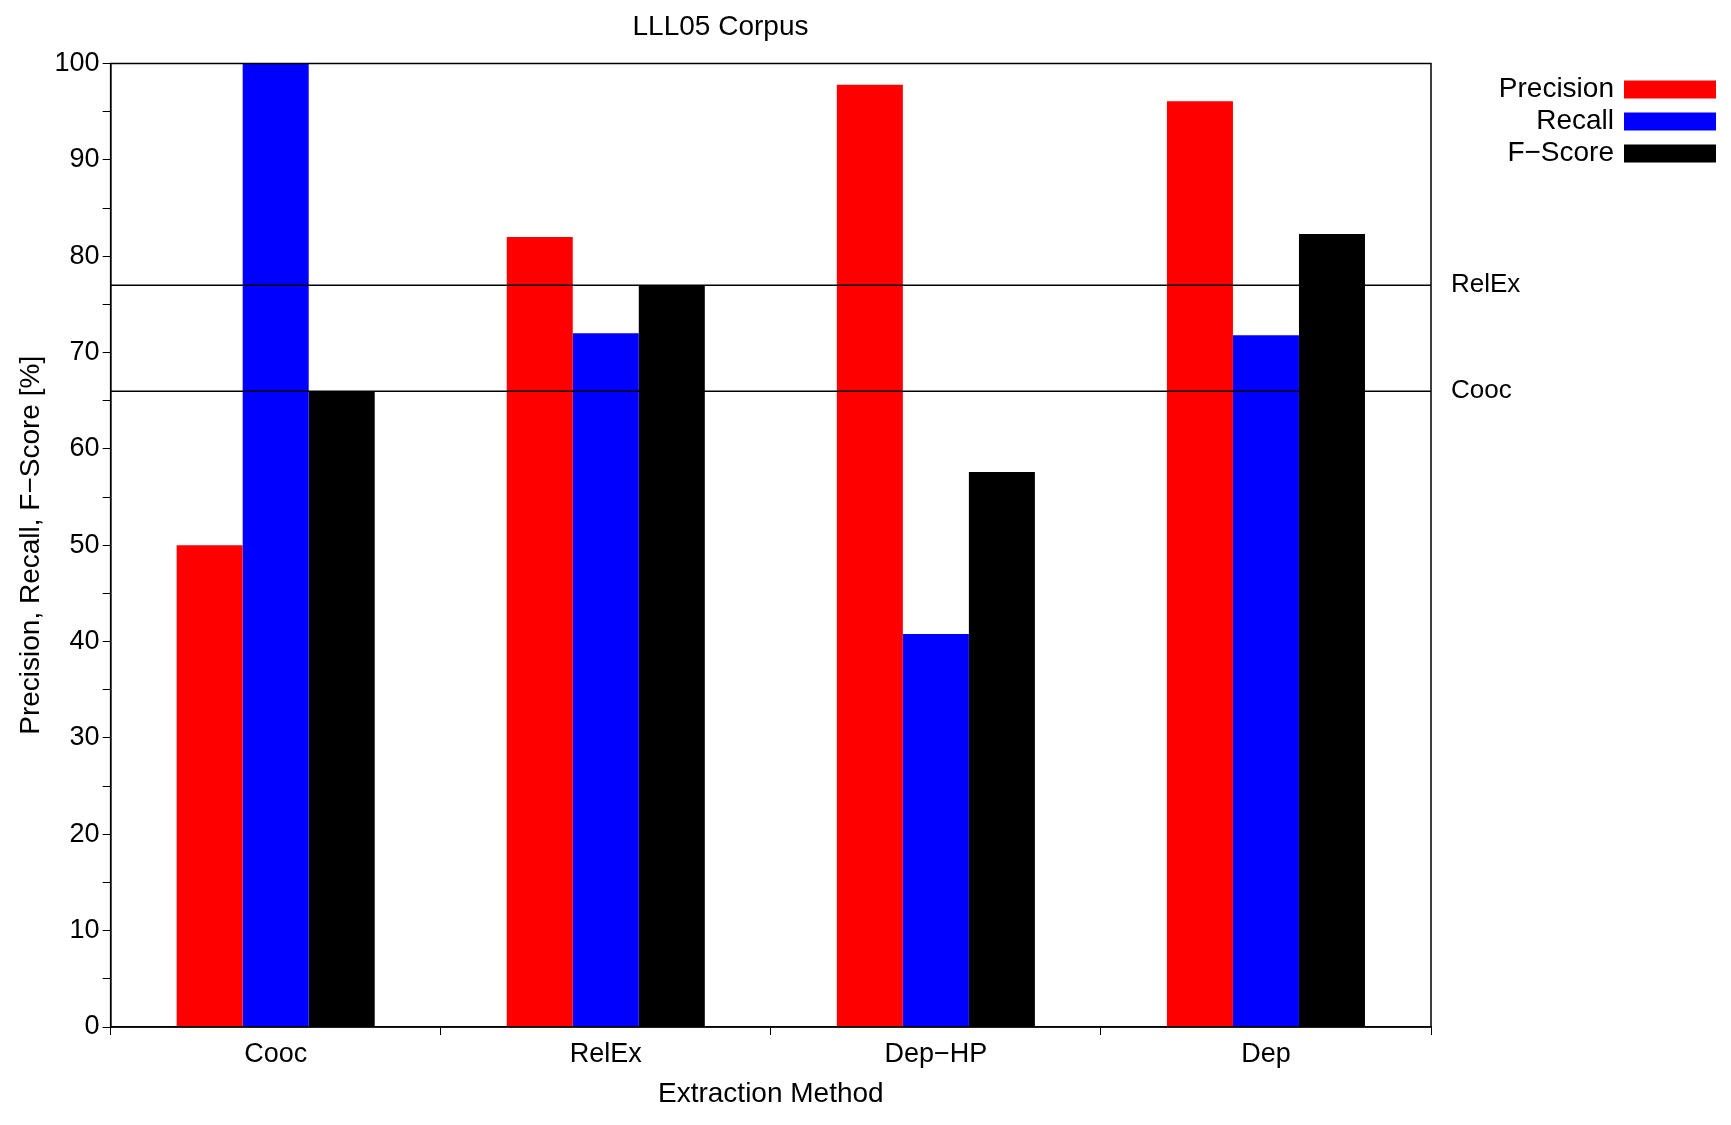  I want to click on x-tick-label: Cooc, so click(276, 1052).